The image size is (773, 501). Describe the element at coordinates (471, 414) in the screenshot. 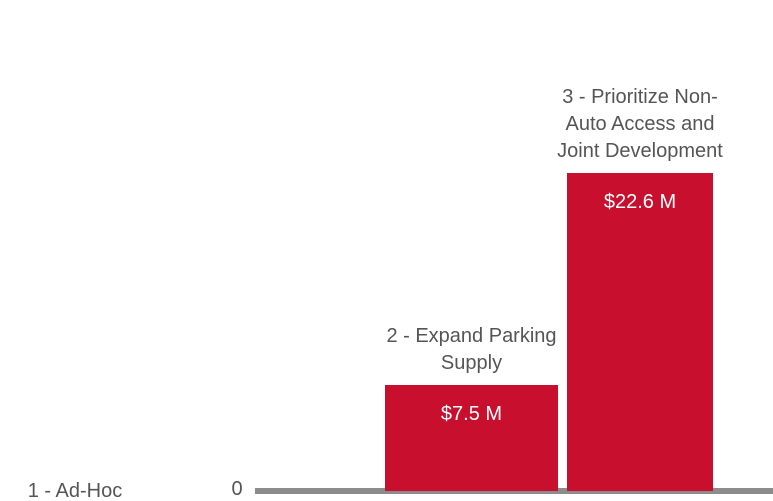

I see `value-label: $7.5 M` at that location.